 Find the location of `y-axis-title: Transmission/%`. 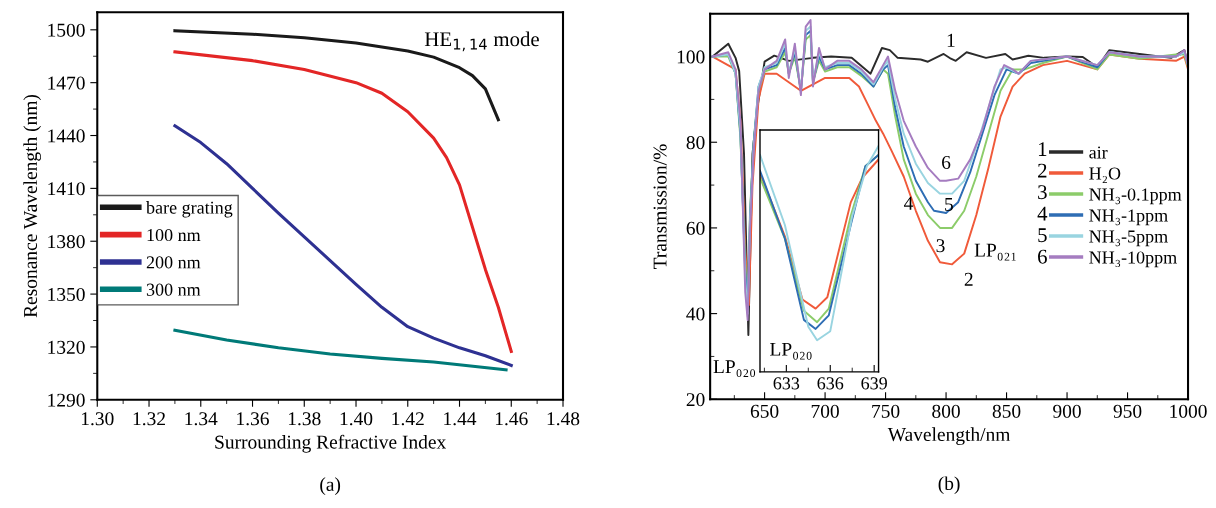

y-axis-title: Transmission/% is located at coordinates (660, 206).